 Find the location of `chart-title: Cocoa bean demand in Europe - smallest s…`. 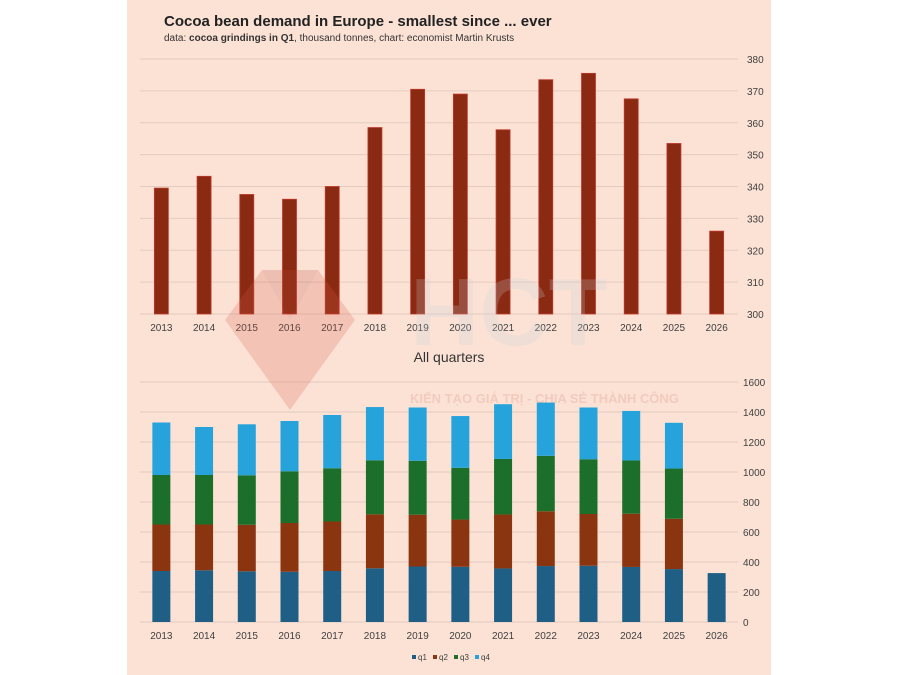

chart-title: Cocoa bean demand in Europe - smallest s… is located at coordinates (358, 21).